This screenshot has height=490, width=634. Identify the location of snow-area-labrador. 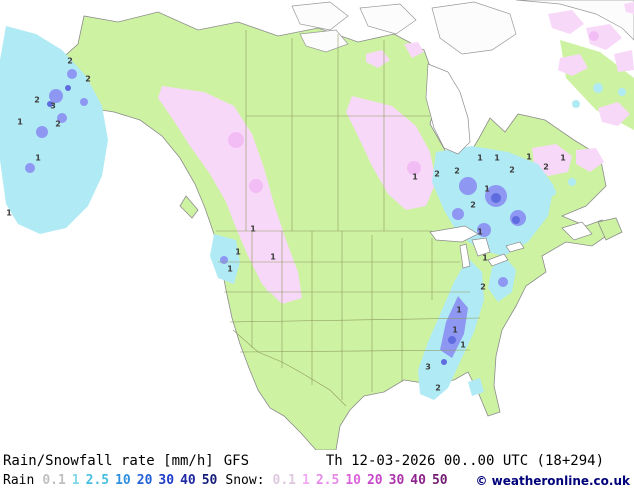
(614, 114).